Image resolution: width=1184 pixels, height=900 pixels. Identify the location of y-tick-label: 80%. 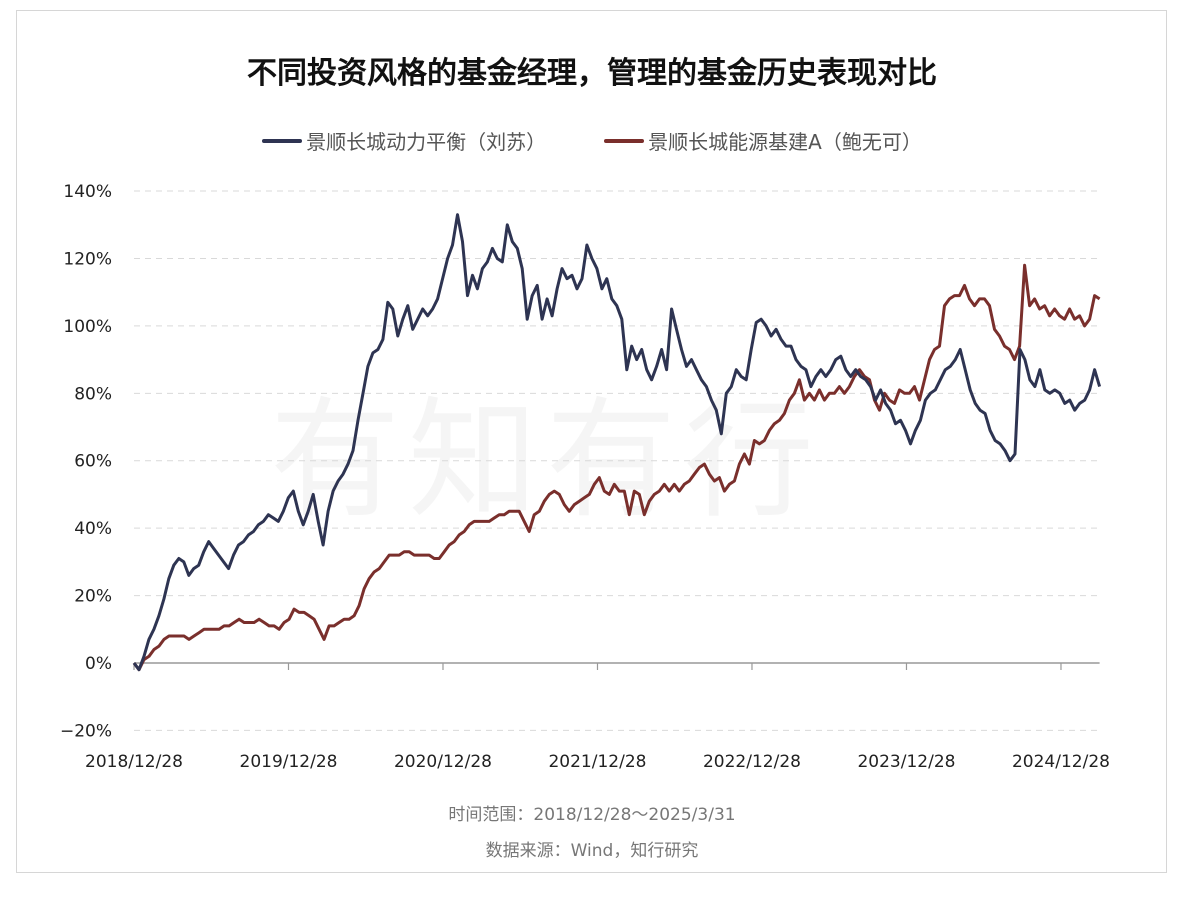
(93, 394).